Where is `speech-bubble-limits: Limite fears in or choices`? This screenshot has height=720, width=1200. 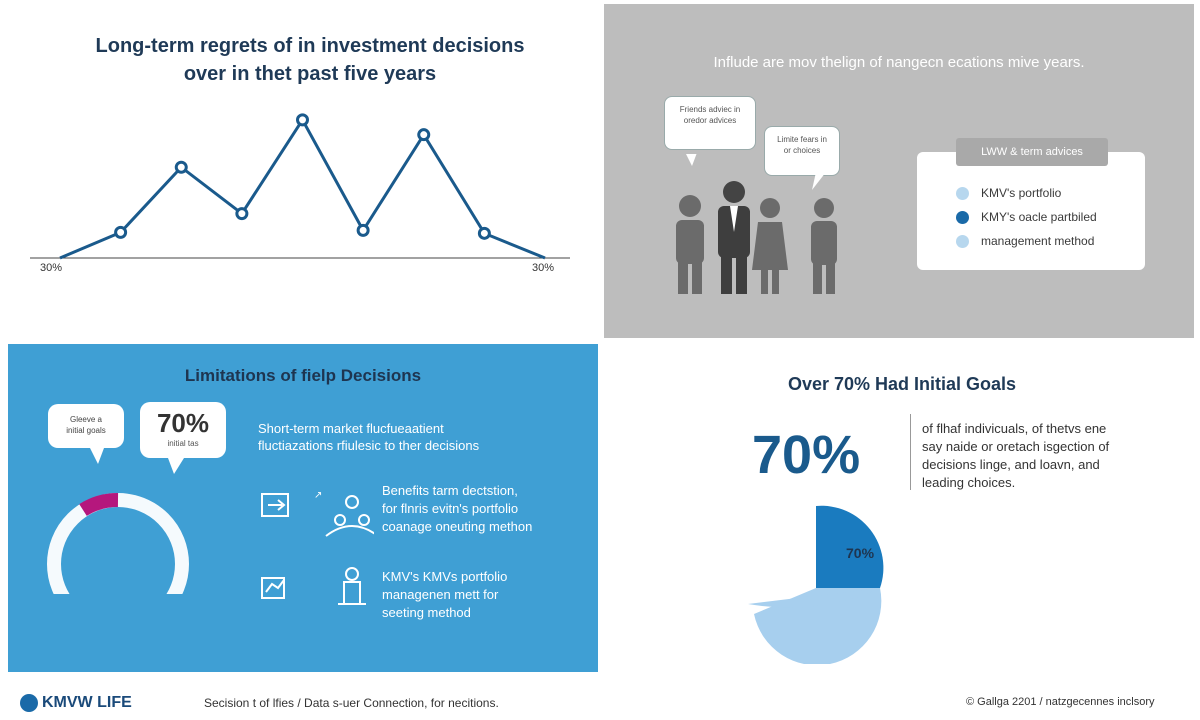
speech-bubble-limits: Limite fears in or choices is located at coordinates (802, 151).